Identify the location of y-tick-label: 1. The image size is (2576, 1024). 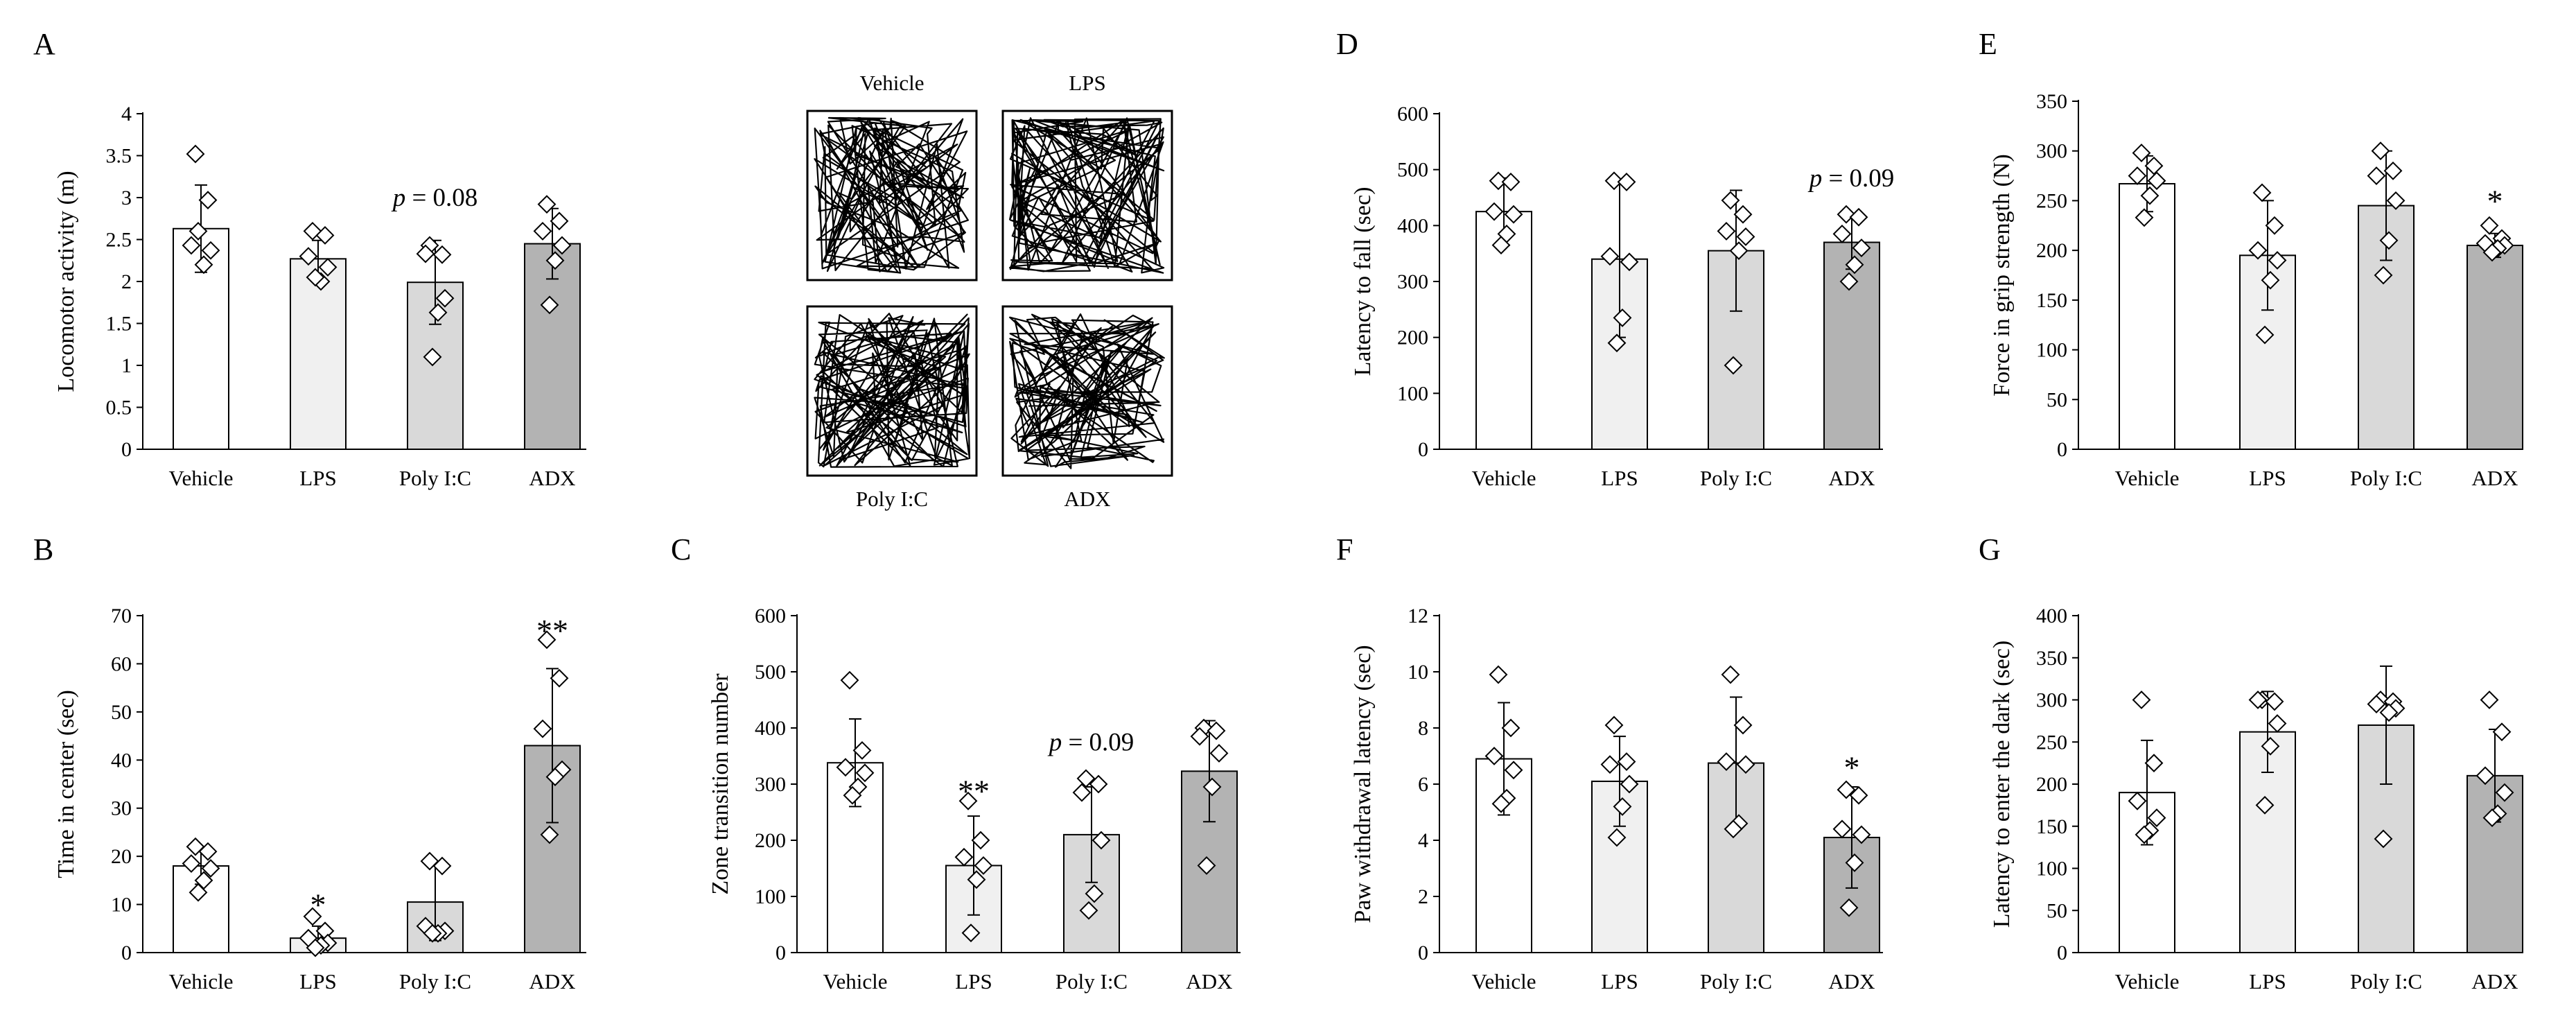
(126, 365).